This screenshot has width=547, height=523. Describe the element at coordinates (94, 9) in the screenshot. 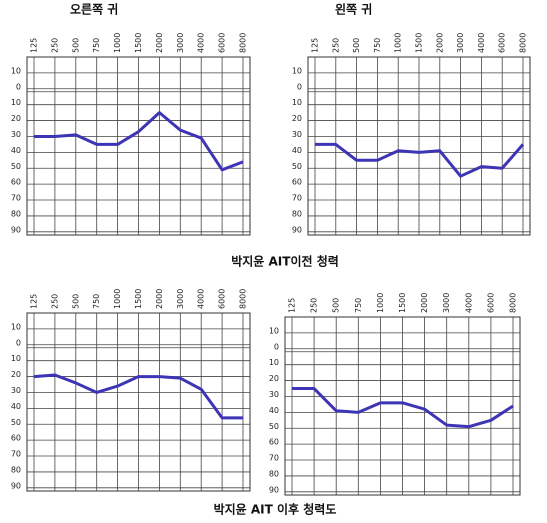

I see `chart-title: 오른쪽 귀` at that location.